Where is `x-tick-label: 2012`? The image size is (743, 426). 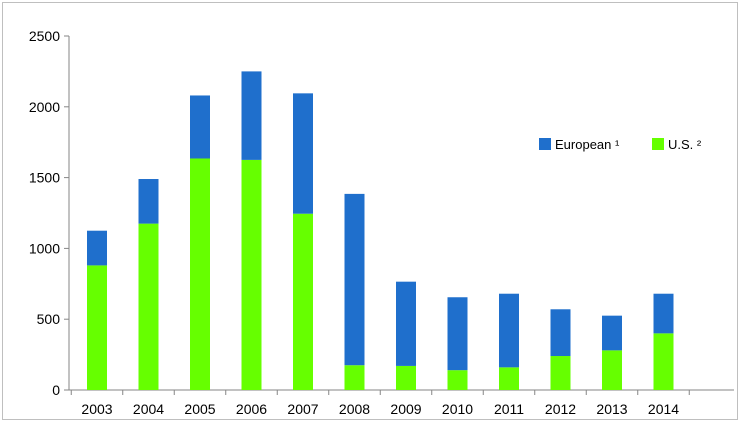 x-tick-label: 2012 is located at coordinates (560, 409).